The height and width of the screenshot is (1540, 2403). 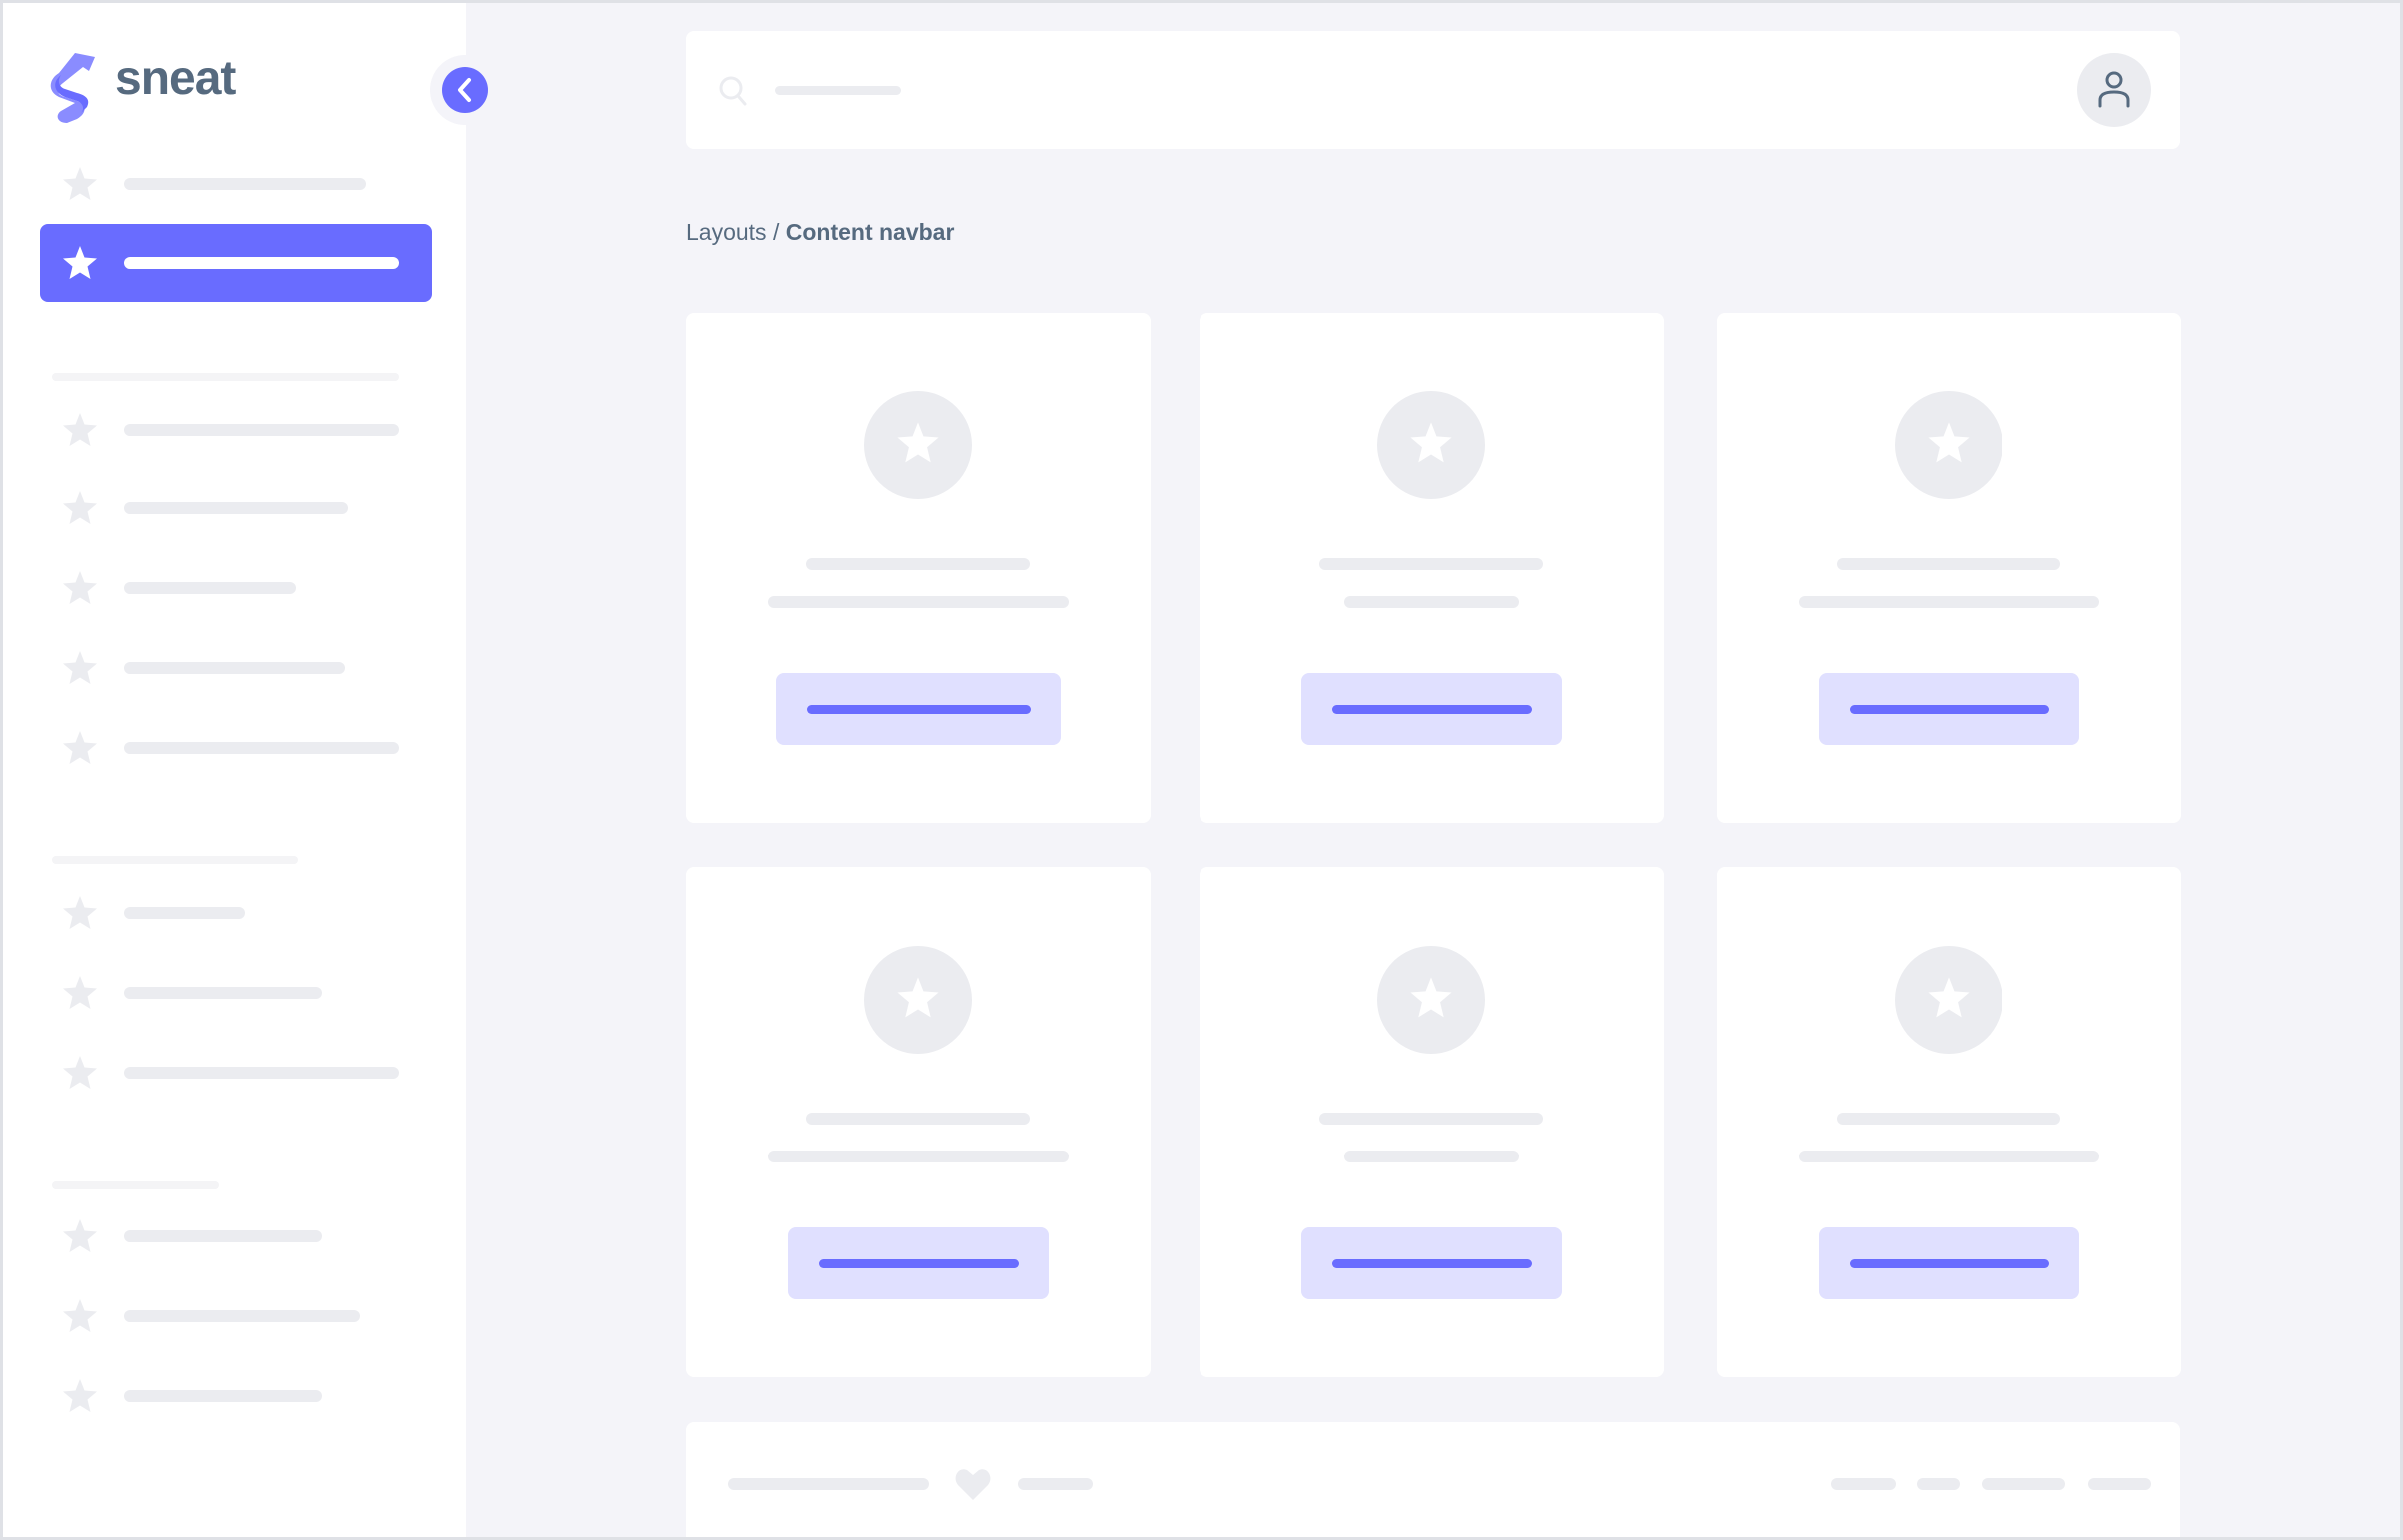 What do you see at coordinates (72, 88) in the screenshot?
I see `sneat-logo-icon` at bounding box center [72, 88].